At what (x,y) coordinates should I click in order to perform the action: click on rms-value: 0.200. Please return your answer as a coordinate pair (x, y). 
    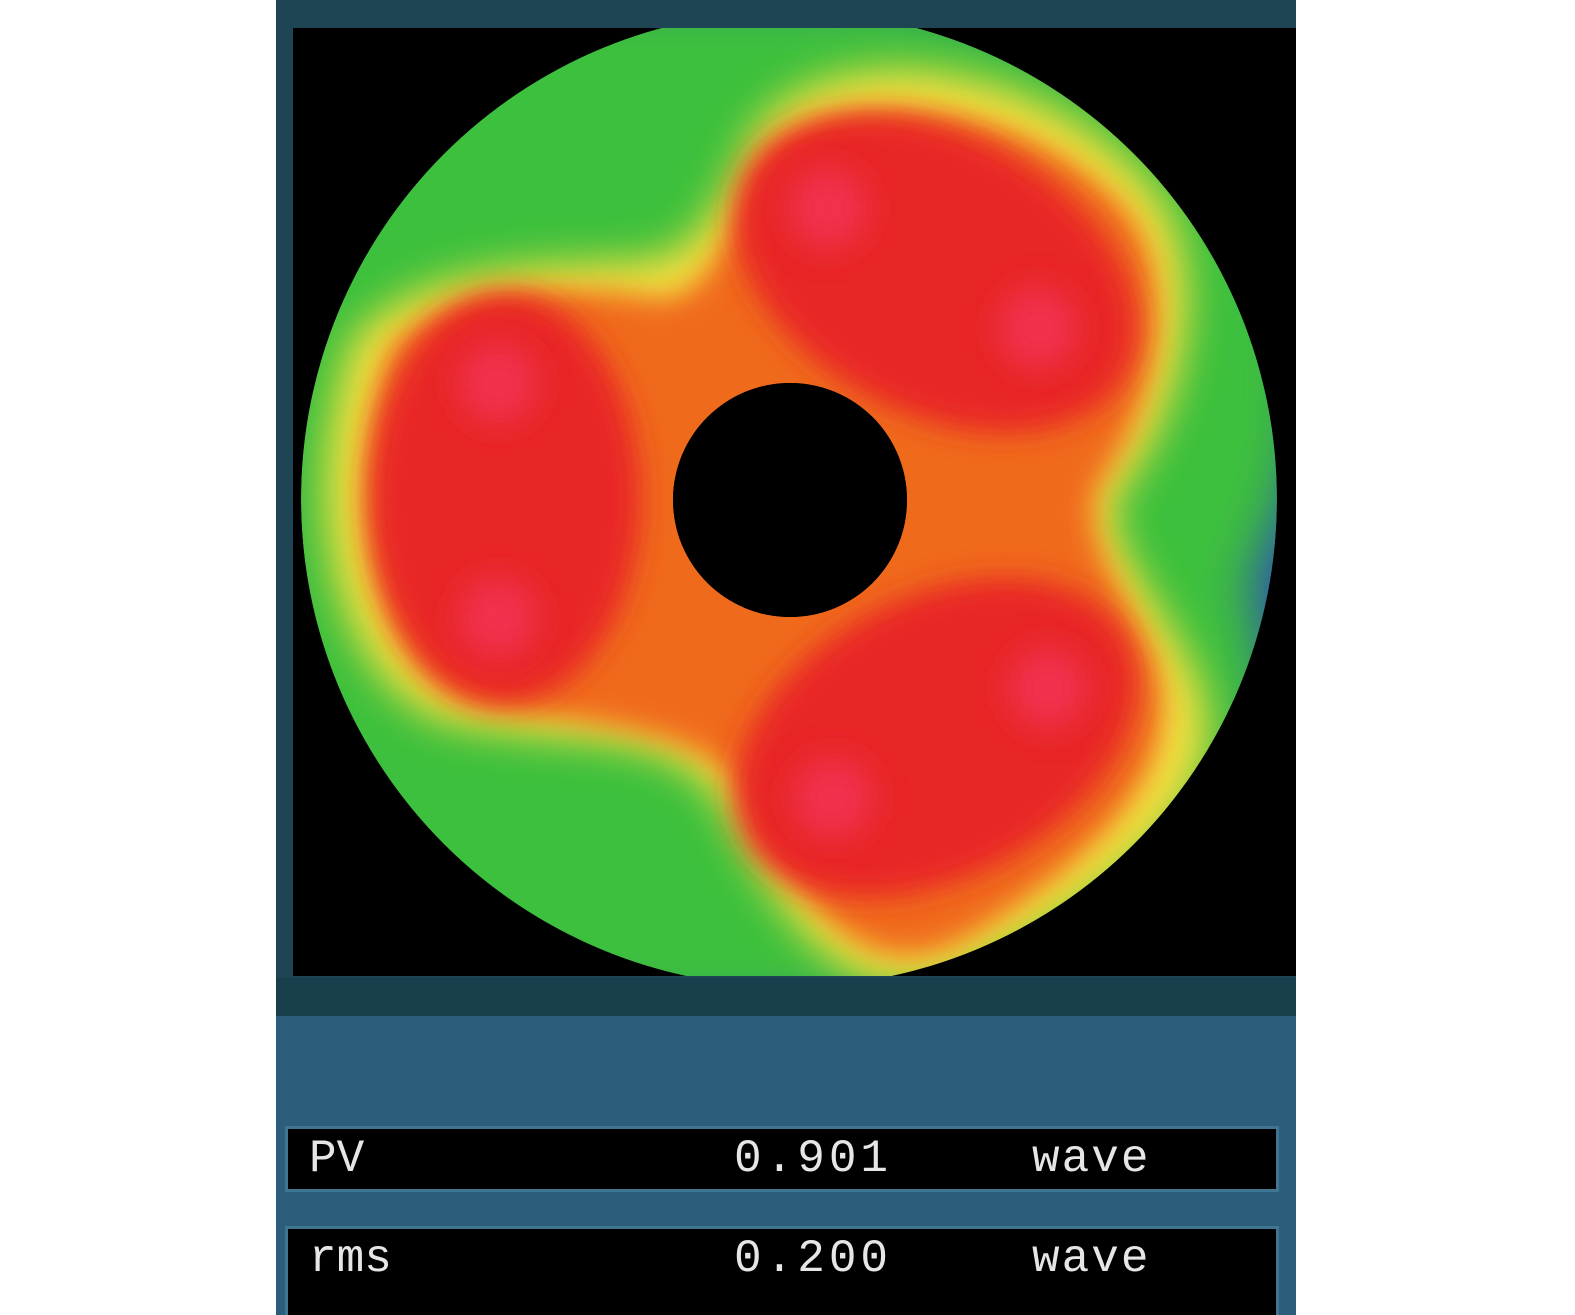
    Looking at the image, I should click on (813, 1259).